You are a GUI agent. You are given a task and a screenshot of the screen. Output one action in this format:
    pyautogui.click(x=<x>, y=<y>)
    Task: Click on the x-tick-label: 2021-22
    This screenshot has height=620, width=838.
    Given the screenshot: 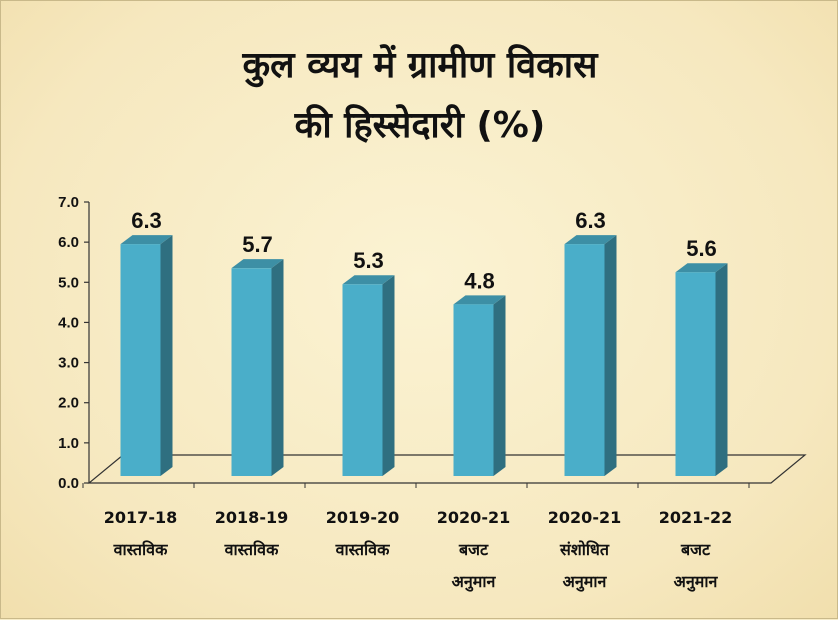 What is the action you would take?
    pyautogui.click(x=695, y=517)
    